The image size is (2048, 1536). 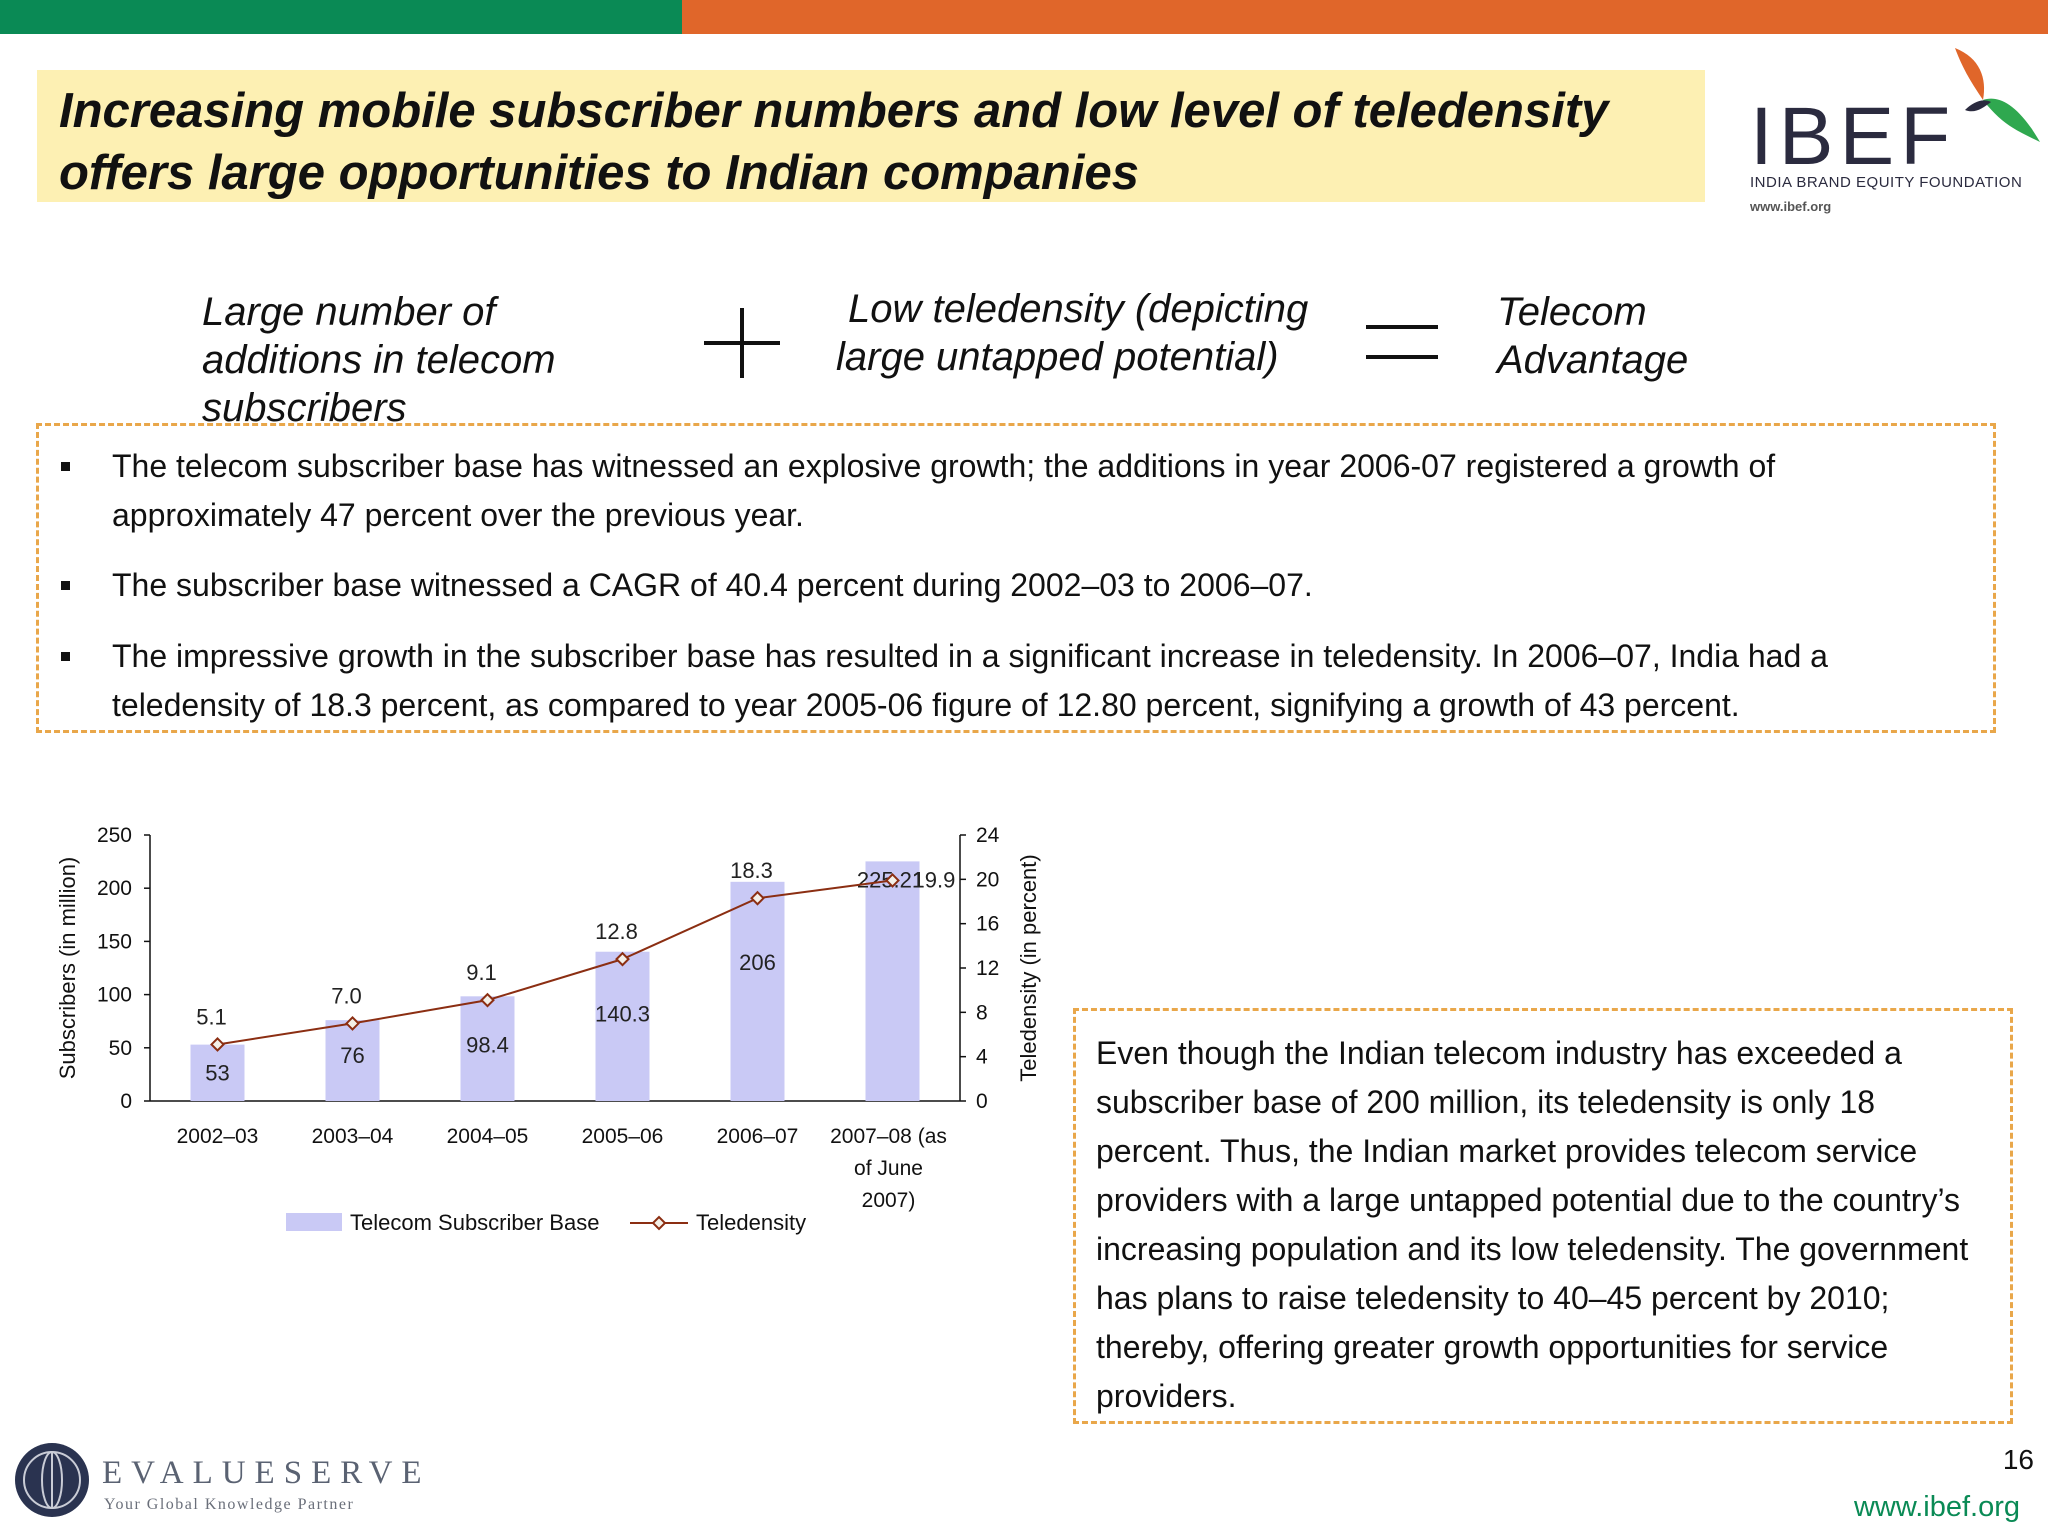 I want to click on y-tick-label: 0, so click(x=126, y=1101).